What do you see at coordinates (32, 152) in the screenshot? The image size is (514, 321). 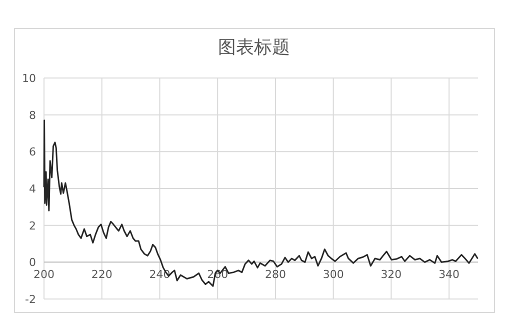 I see `y-tick-label: 6` at bounding box center [32, 152].